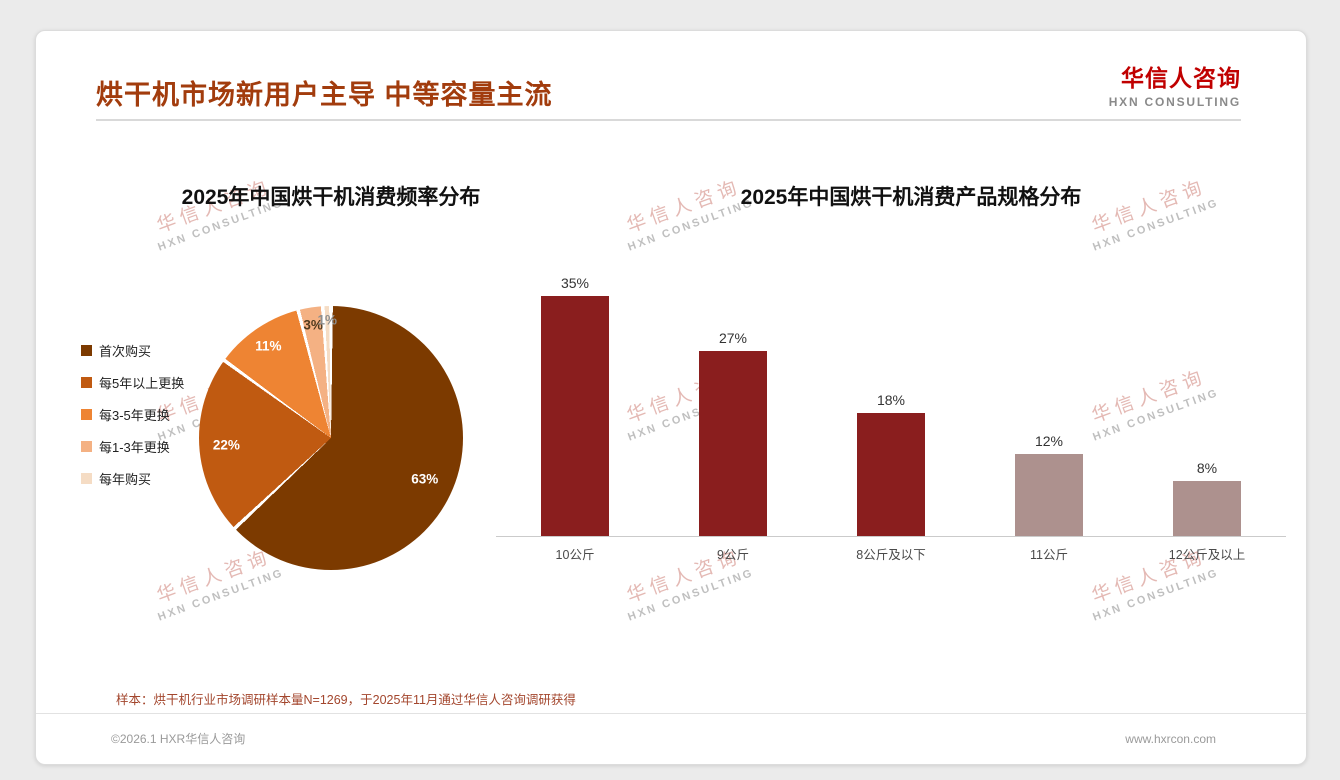  I want to click on legend-item: 每年购买, so click(132, 478).